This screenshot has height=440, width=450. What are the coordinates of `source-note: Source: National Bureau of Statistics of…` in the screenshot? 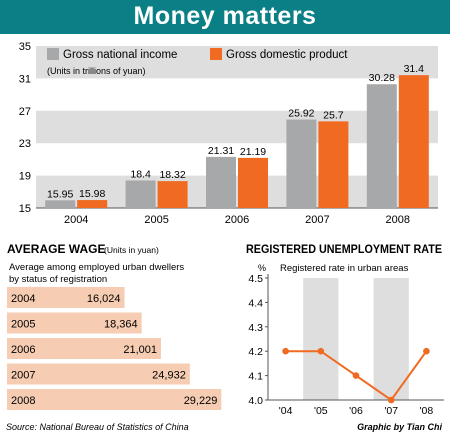 It's located at (97, 427).